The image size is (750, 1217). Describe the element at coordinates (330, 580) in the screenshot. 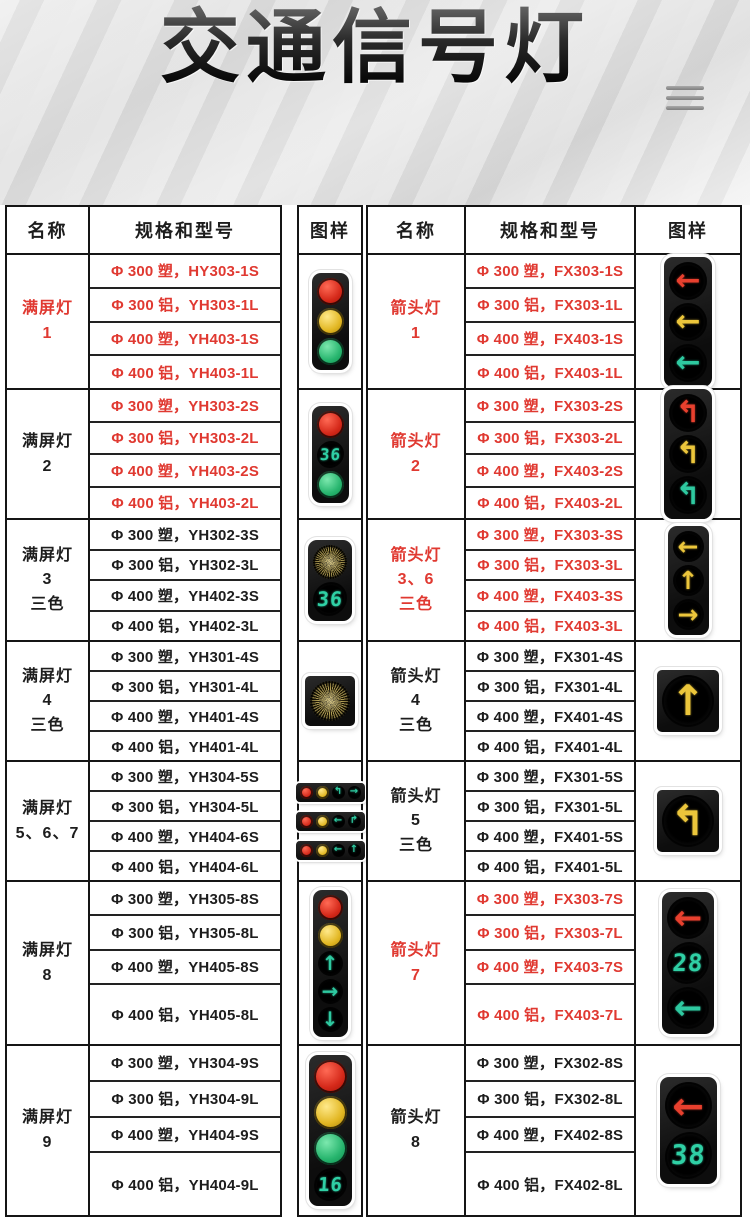

I see `yellow-lamp-countdown-signal: 36` at that location.